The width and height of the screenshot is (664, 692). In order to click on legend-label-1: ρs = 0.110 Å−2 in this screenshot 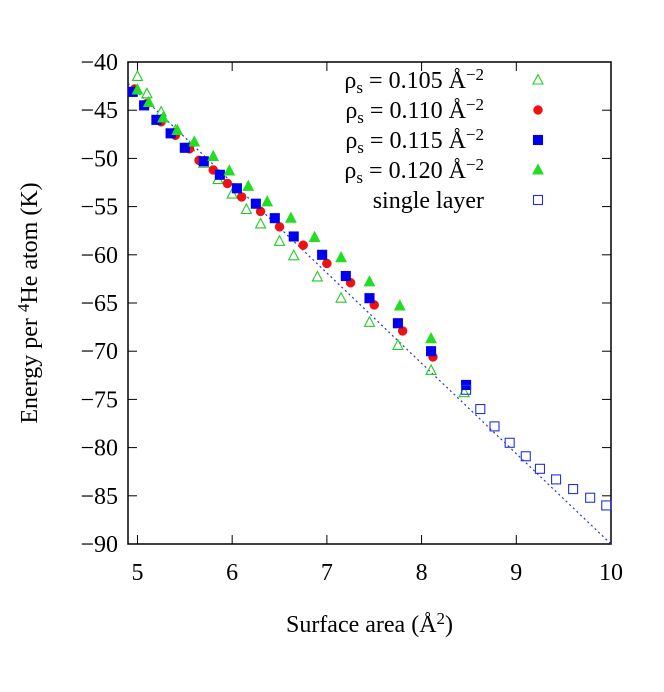, I will do `click(414, 111)`.